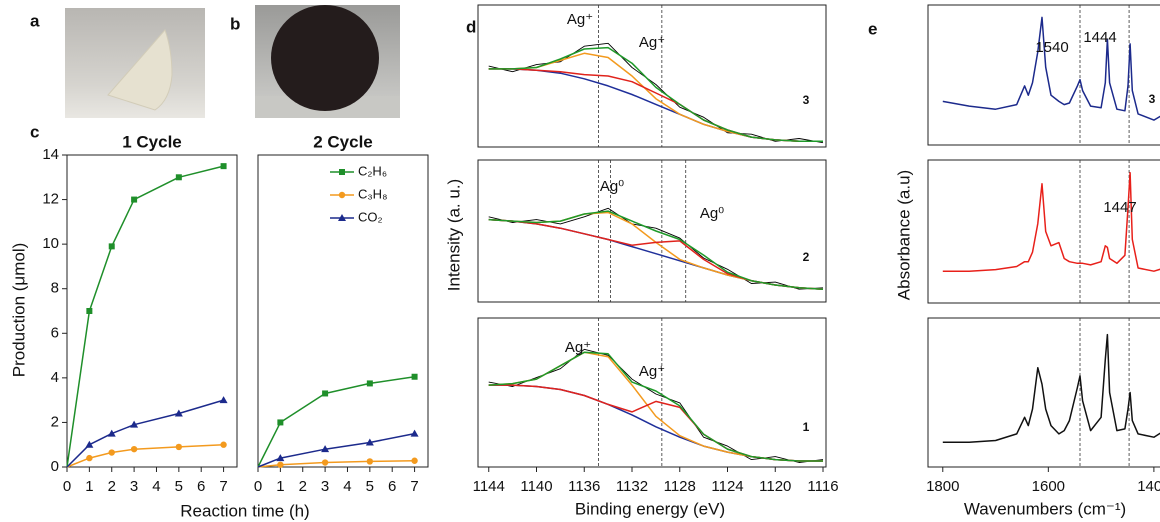 This screenshot has width=1160, height=522. I want to click on annotation: 2, so click(806, 257).